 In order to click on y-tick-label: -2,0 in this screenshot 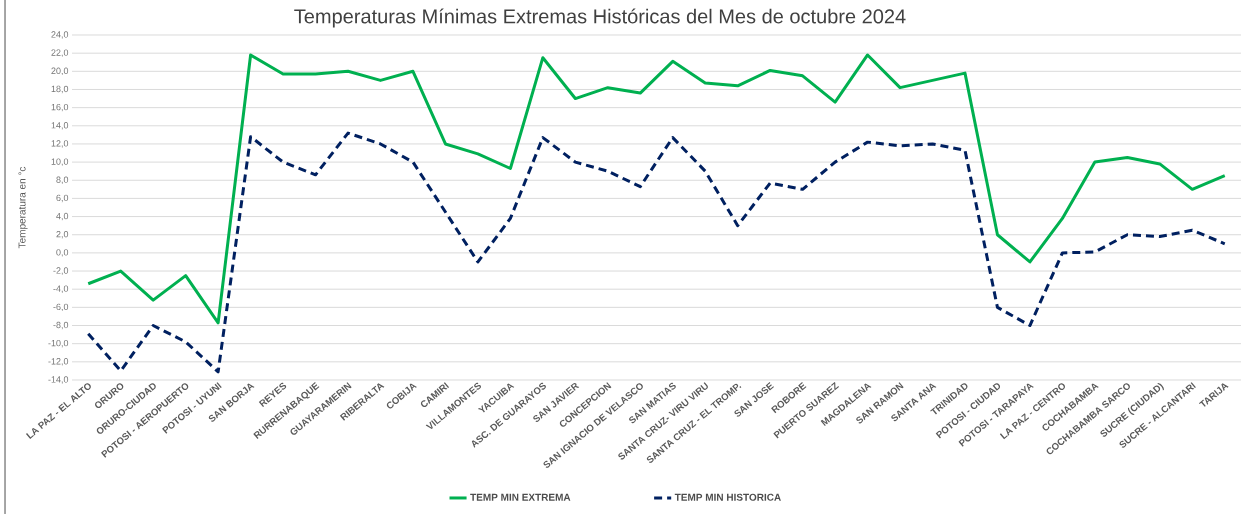, I will do `click(61, 271)`.